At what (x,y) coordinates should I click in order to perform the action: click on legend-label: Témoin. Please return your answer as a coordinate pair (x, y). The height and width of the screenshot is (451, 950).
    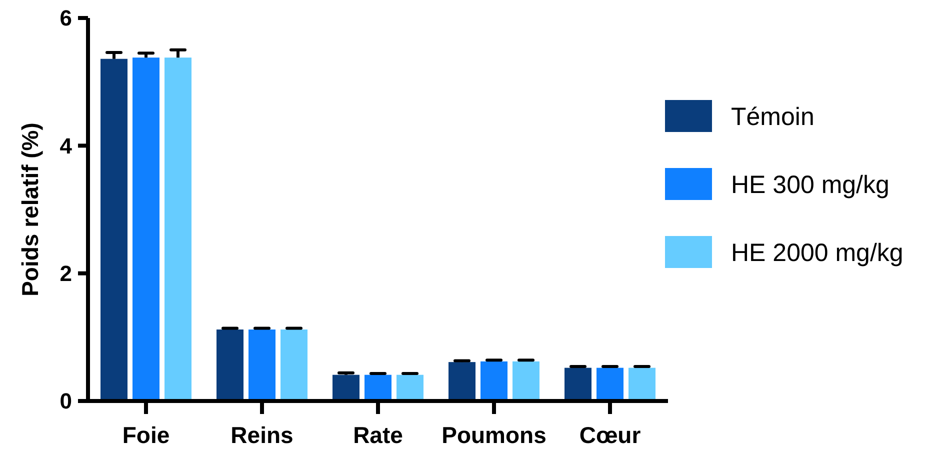
    Looking at the image, I should click on (772, 116).